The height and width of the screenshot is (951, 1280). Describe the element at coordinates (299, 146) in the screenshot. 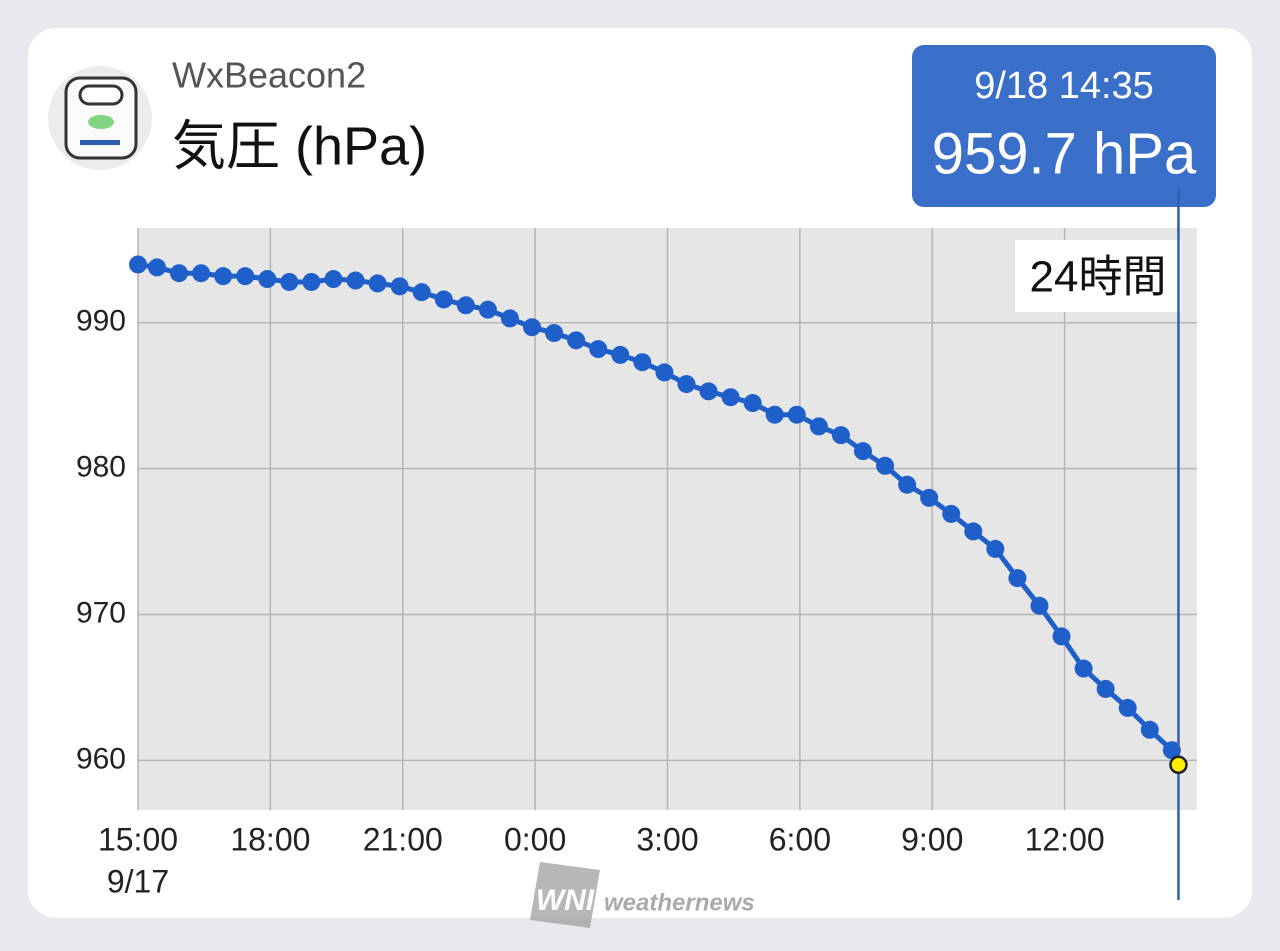

I see `chart-title: 気圧 (hPa)` at that location.